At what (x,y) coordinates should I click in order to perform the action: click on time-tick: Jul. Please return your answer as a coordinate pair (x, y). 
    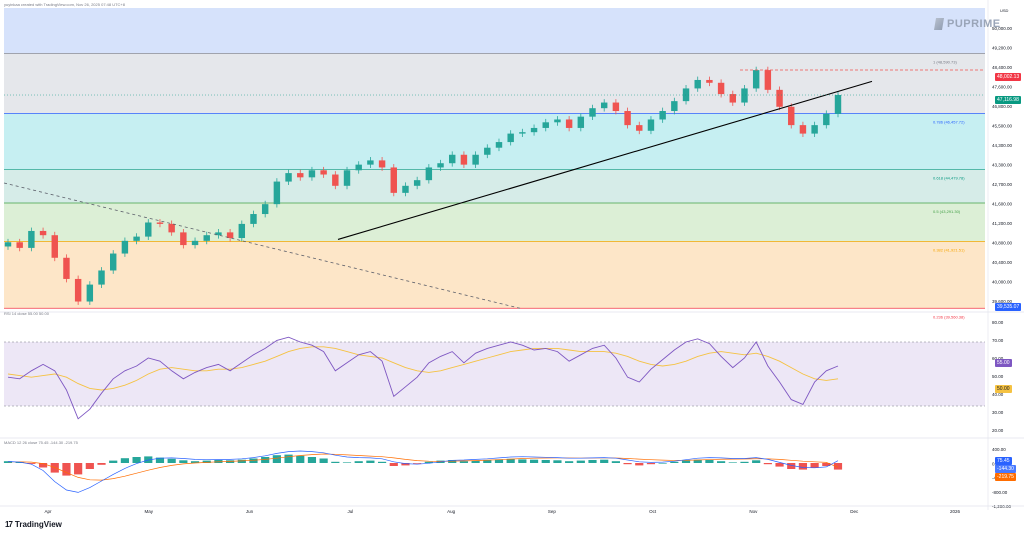
    Looking at the image, I should click on (350, 511).